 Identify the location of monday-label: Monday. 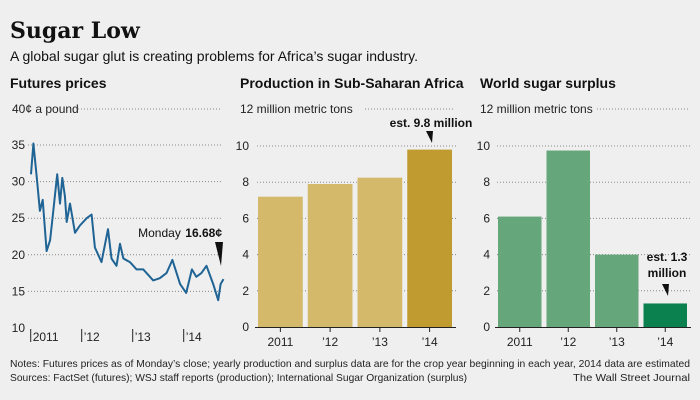
(159, 233).